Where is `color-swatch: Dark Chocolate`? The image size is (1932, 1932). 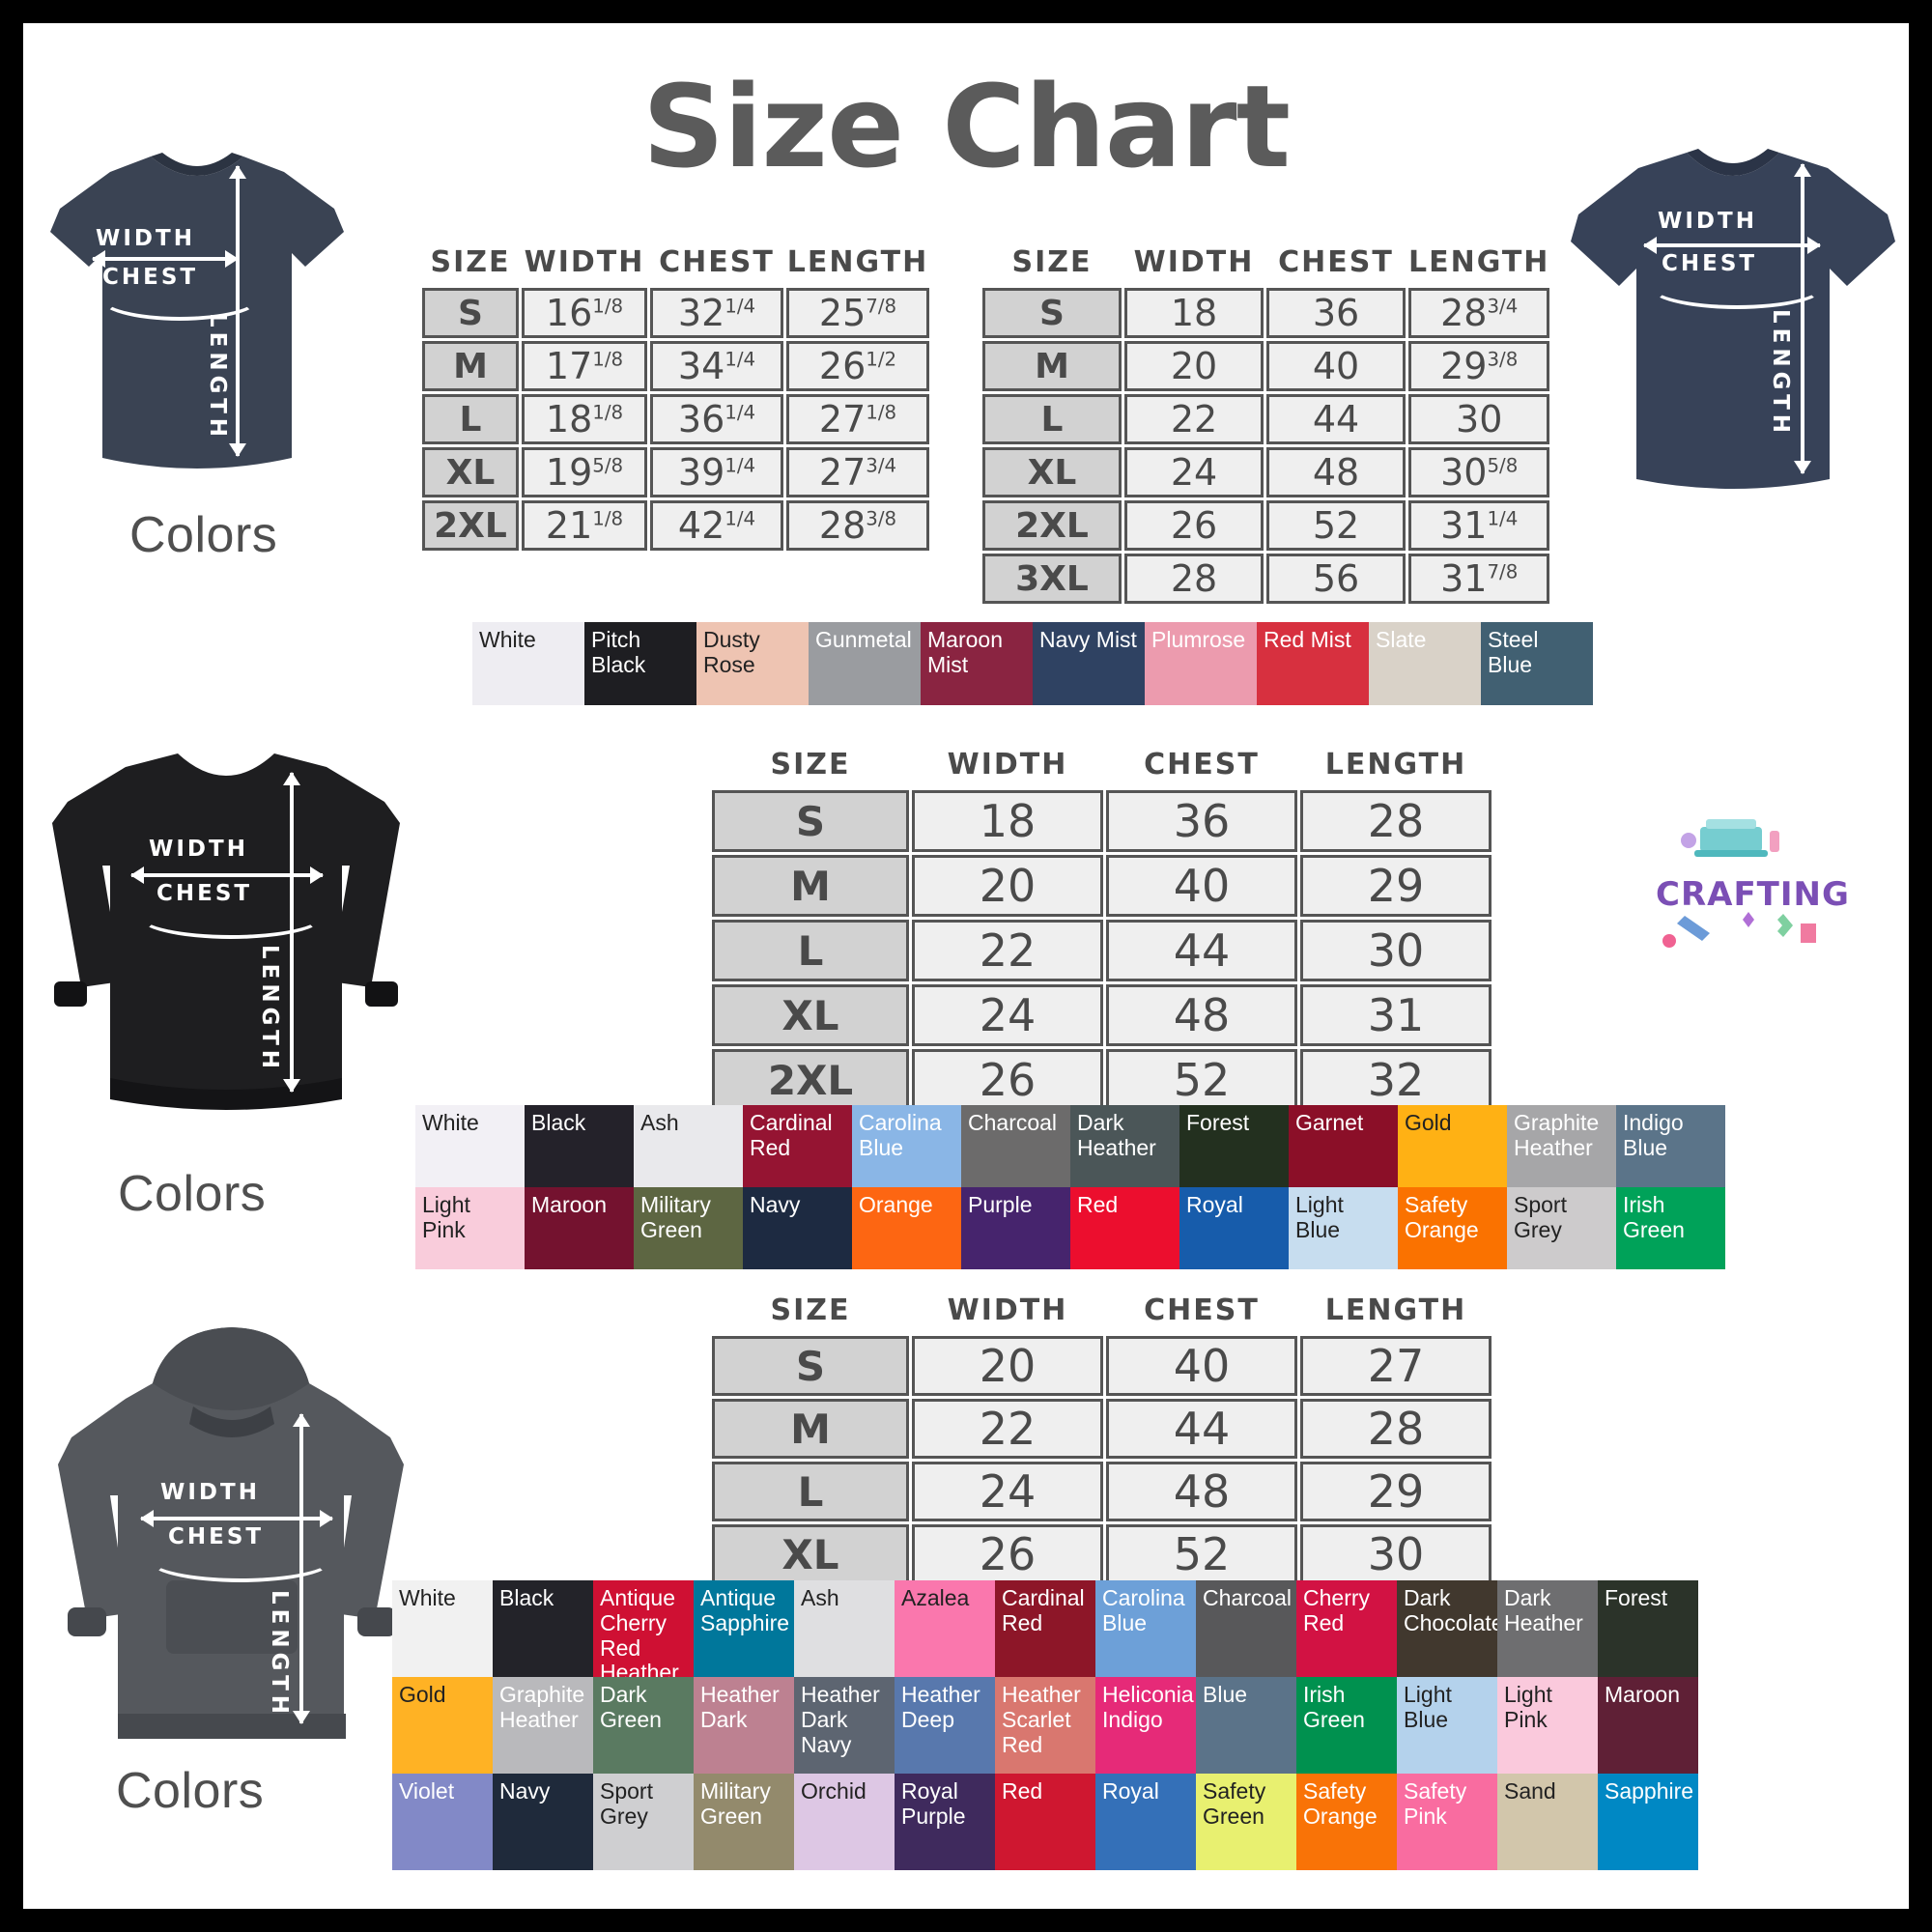
color-swatch: Dark Chocolate is located at coordinates (1450, 1628).